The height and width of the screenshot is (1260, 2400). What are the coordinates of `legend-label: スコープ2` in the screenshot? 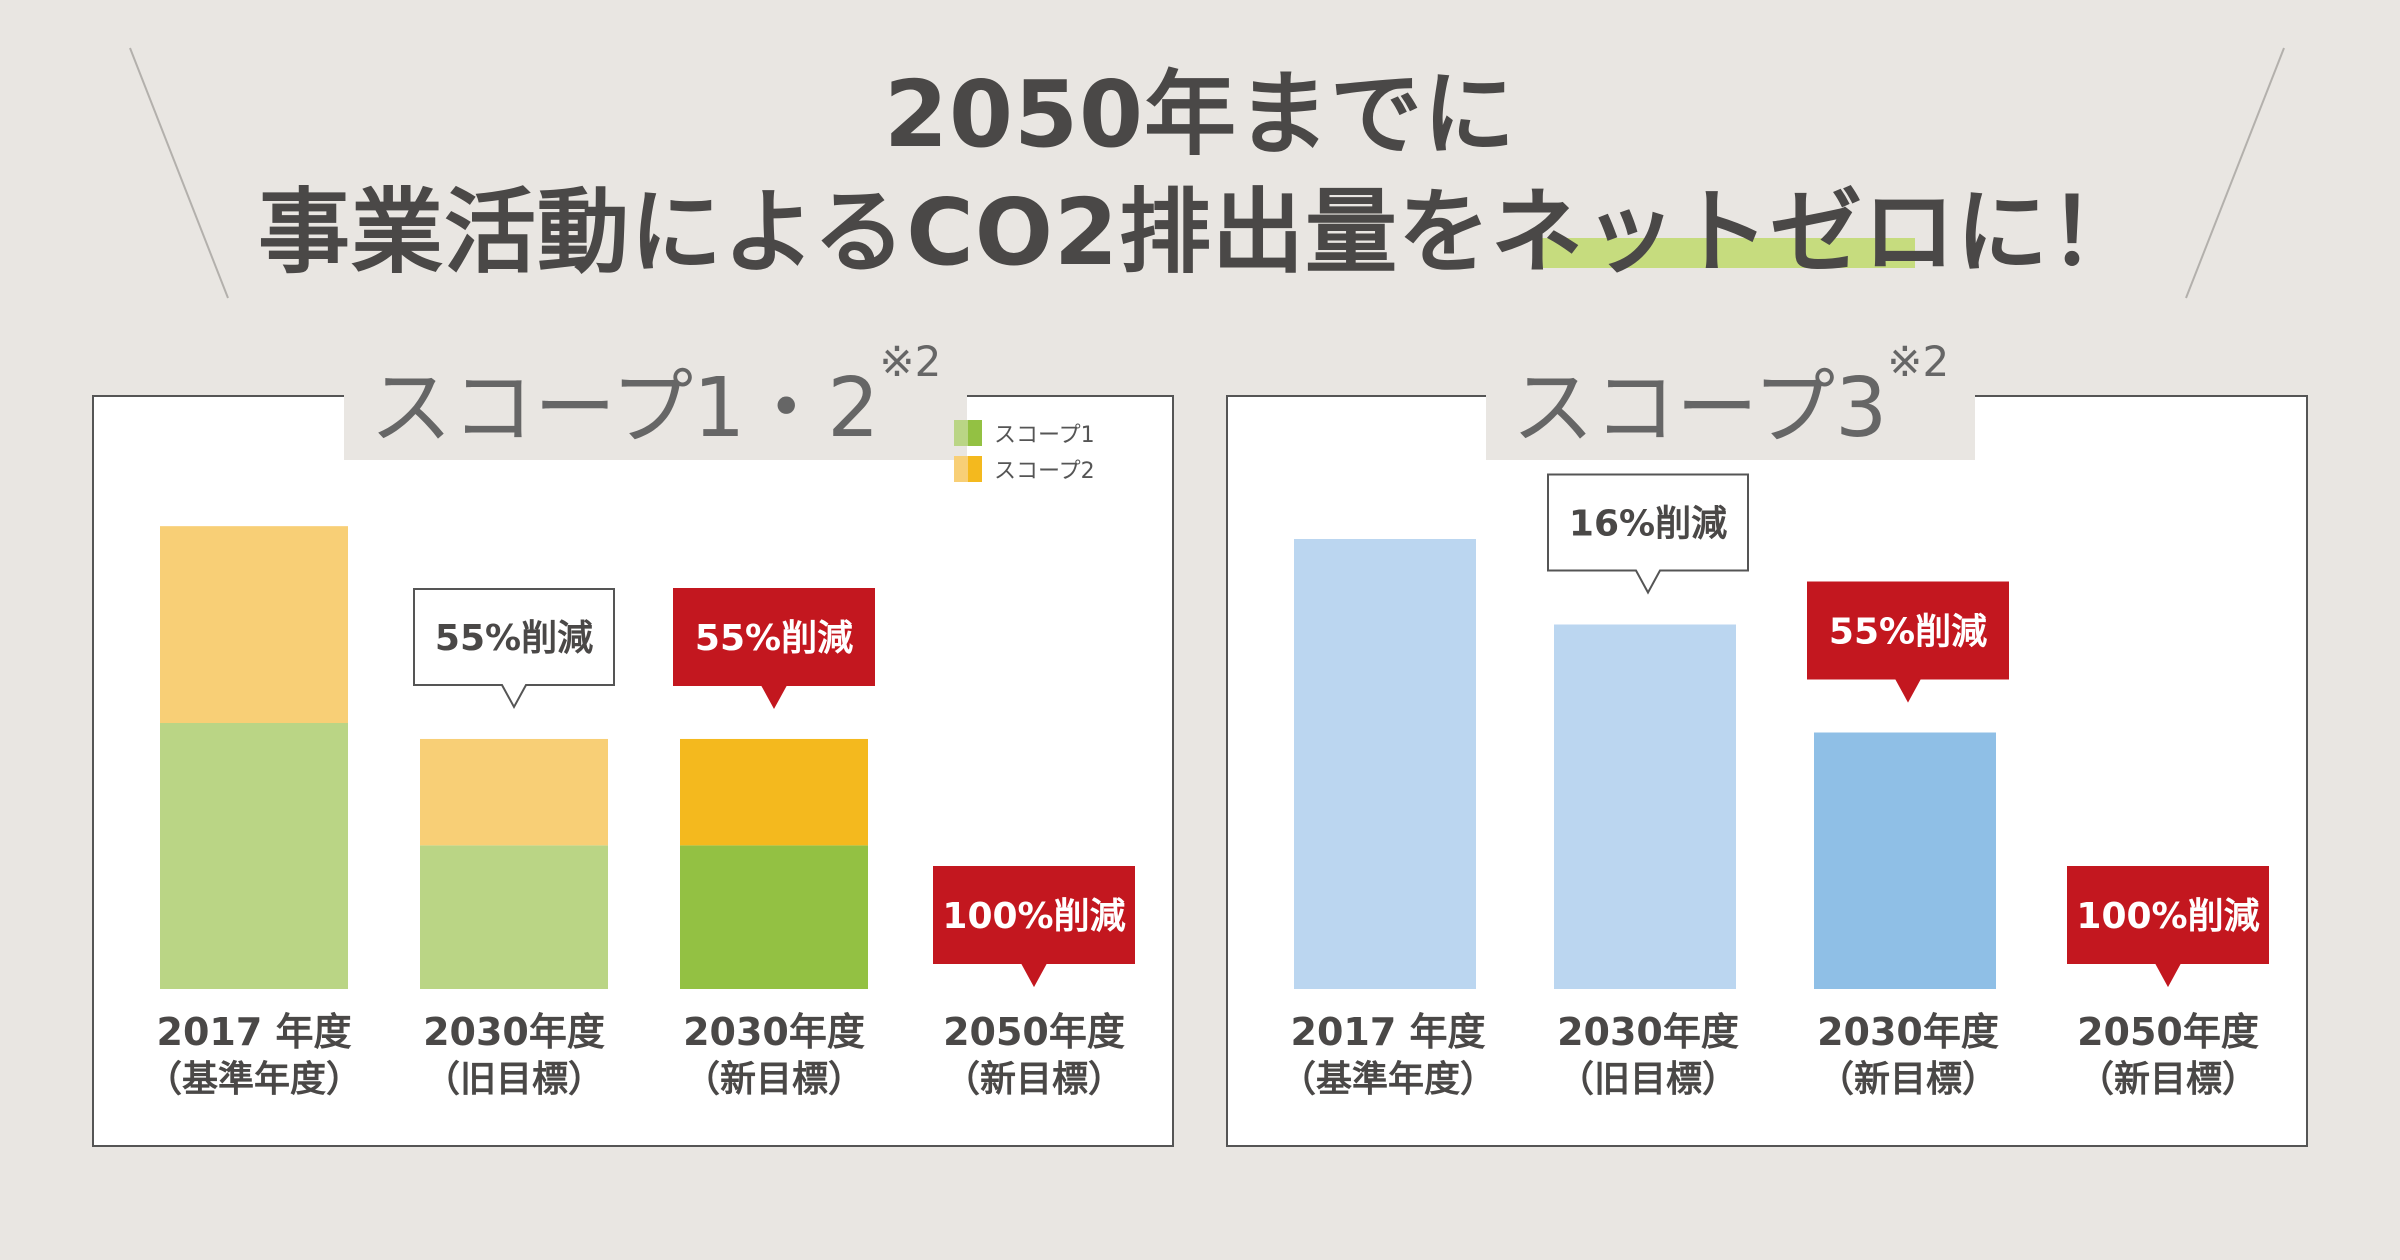 It's located at (1044, 471).